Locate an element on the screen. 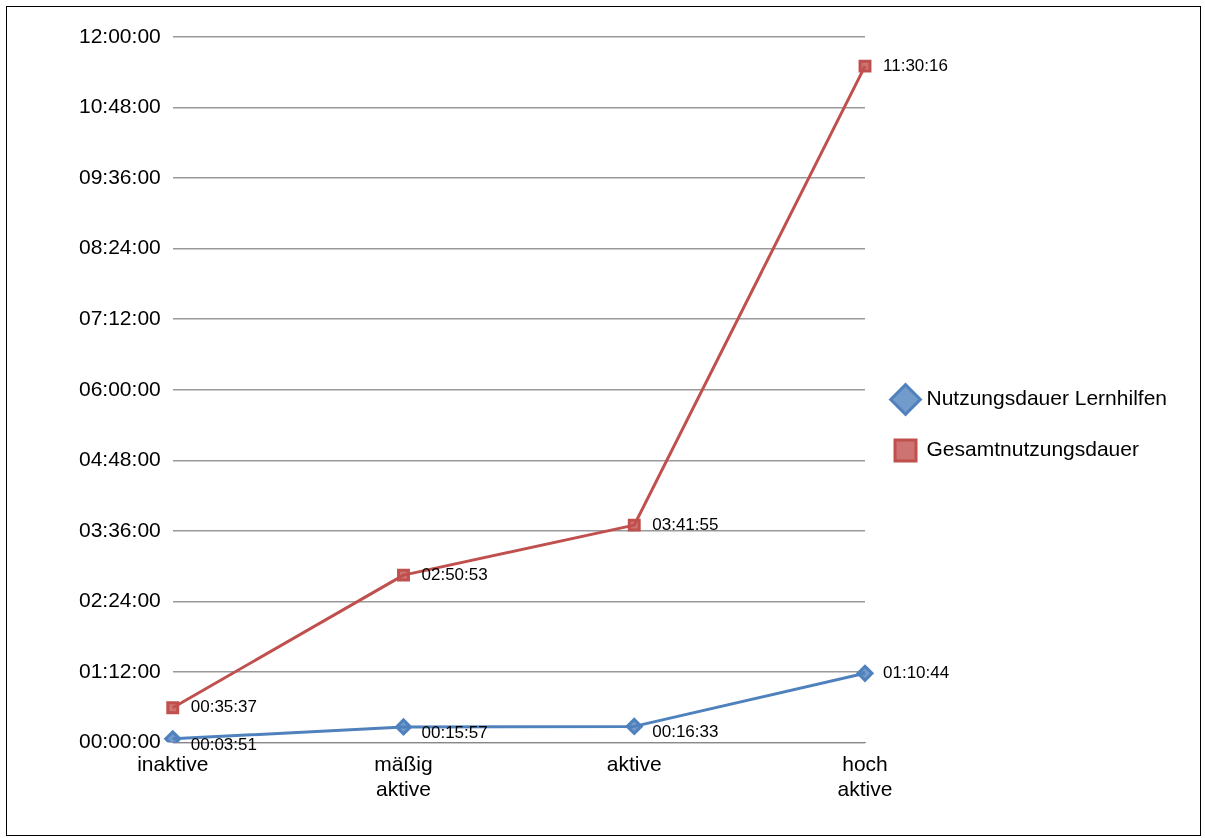 This screenshot has width=1205, height=838. y-tick-label: 02:24:00 is located at coordinates (119, 600).